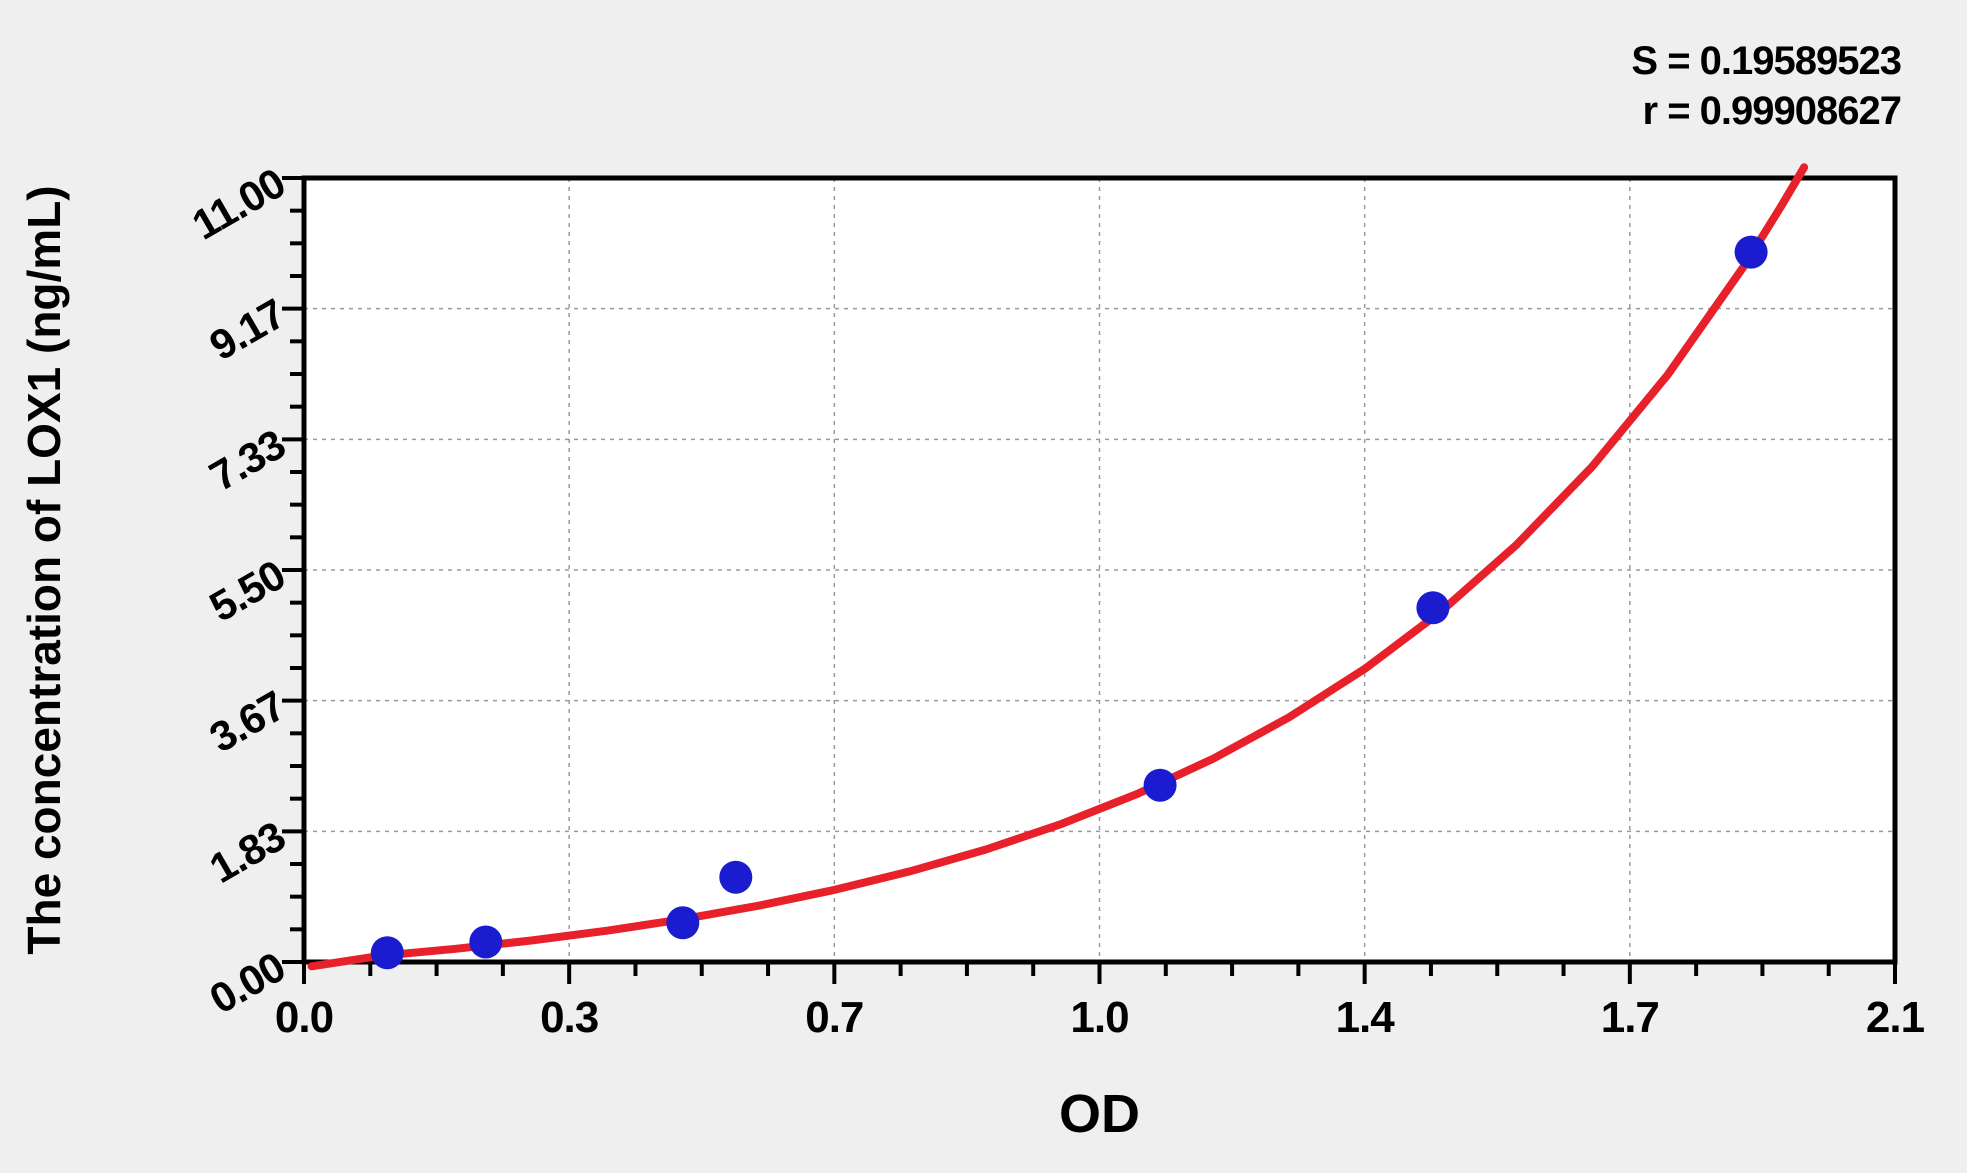 Image resolution: width=1967 pixels, height=1173 pixels. Describe the element at coordinates (1099, 1017) in the screenshot. I see `x-tick-label: 1.0` at that location.